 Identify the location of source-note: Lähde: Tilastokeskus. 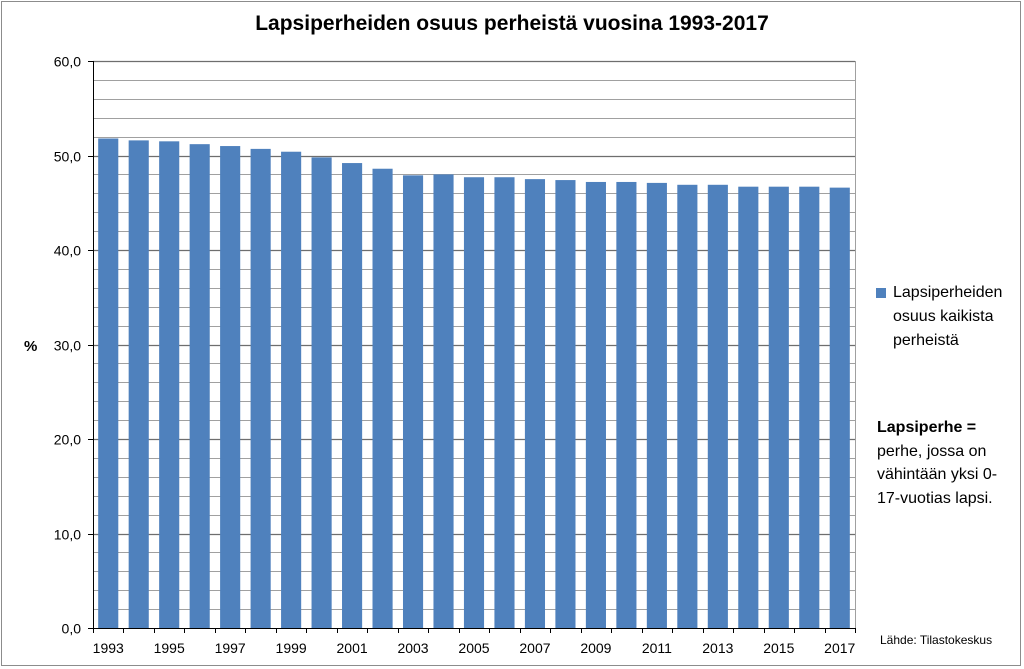
(936, 640).